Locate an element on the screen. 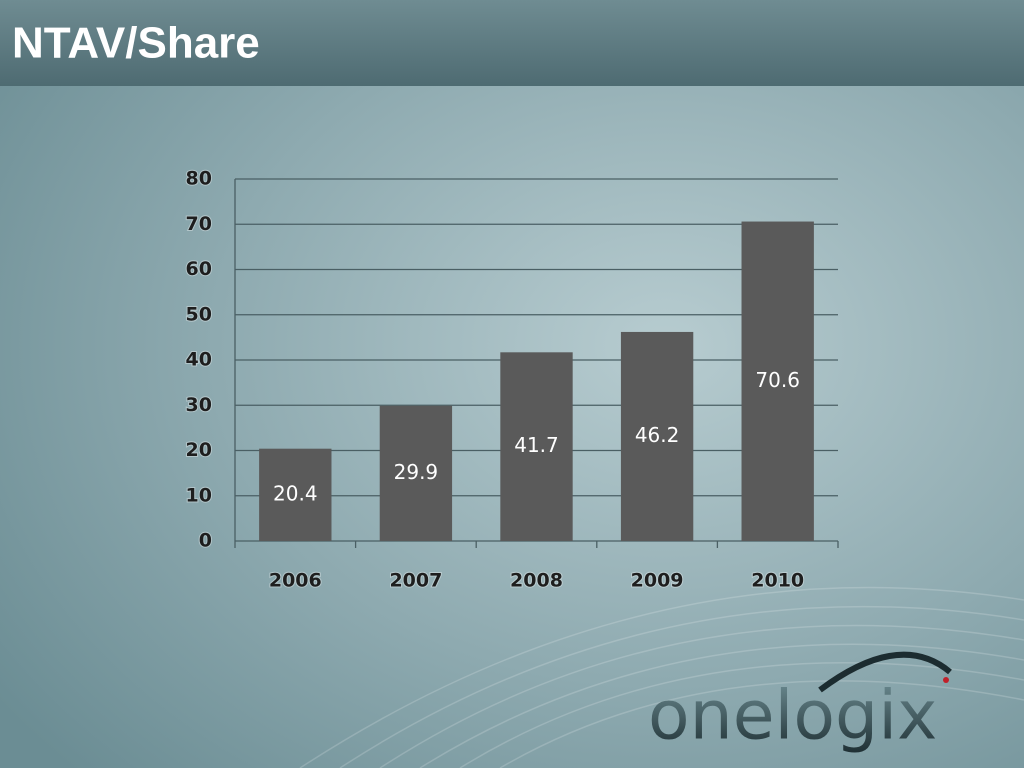 This screenshot has height=768, width=1024. y-tick-label: 40 is located at coordinates (199, 360).